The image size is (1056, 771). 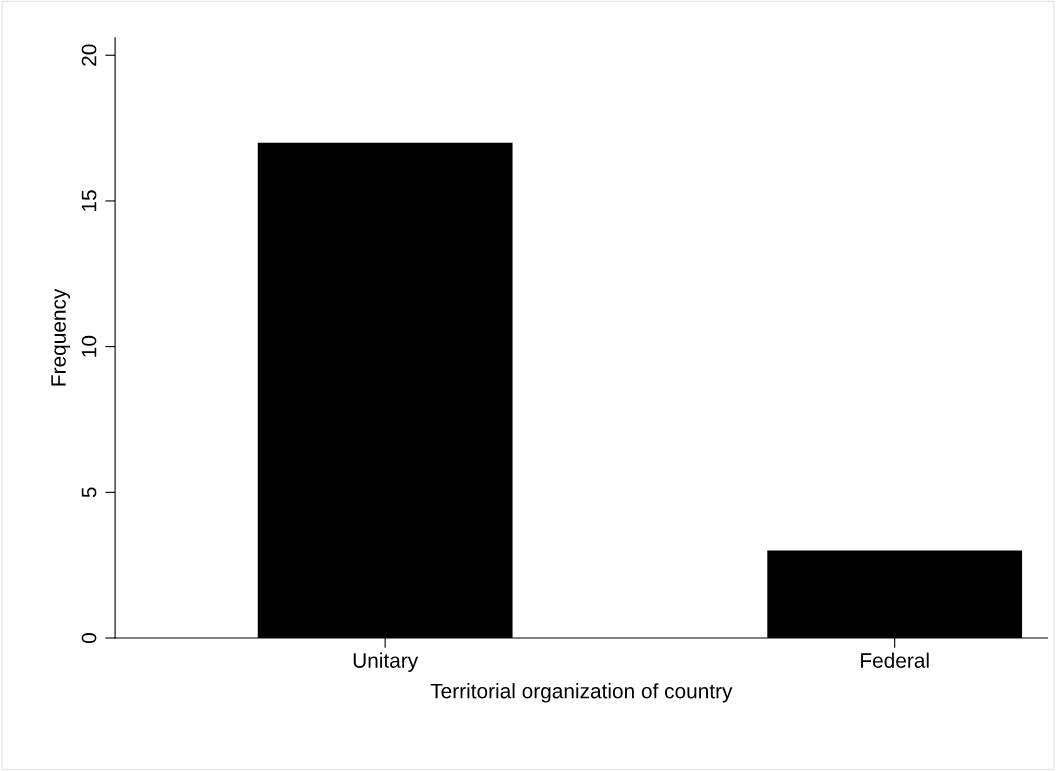 What do you see at coordinates (895, 660) in the screenshot?
I see `x-tick-label: Federal` at bounding box center [895, 660].